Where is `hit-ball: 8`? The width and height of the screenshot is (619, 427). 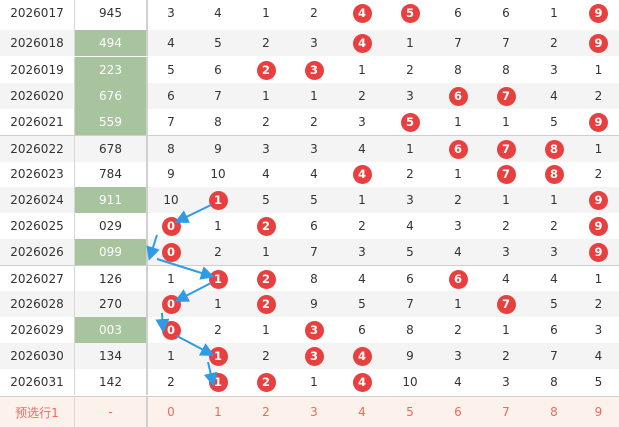
hit-ball: 8 is located at coordinates (554, 174).